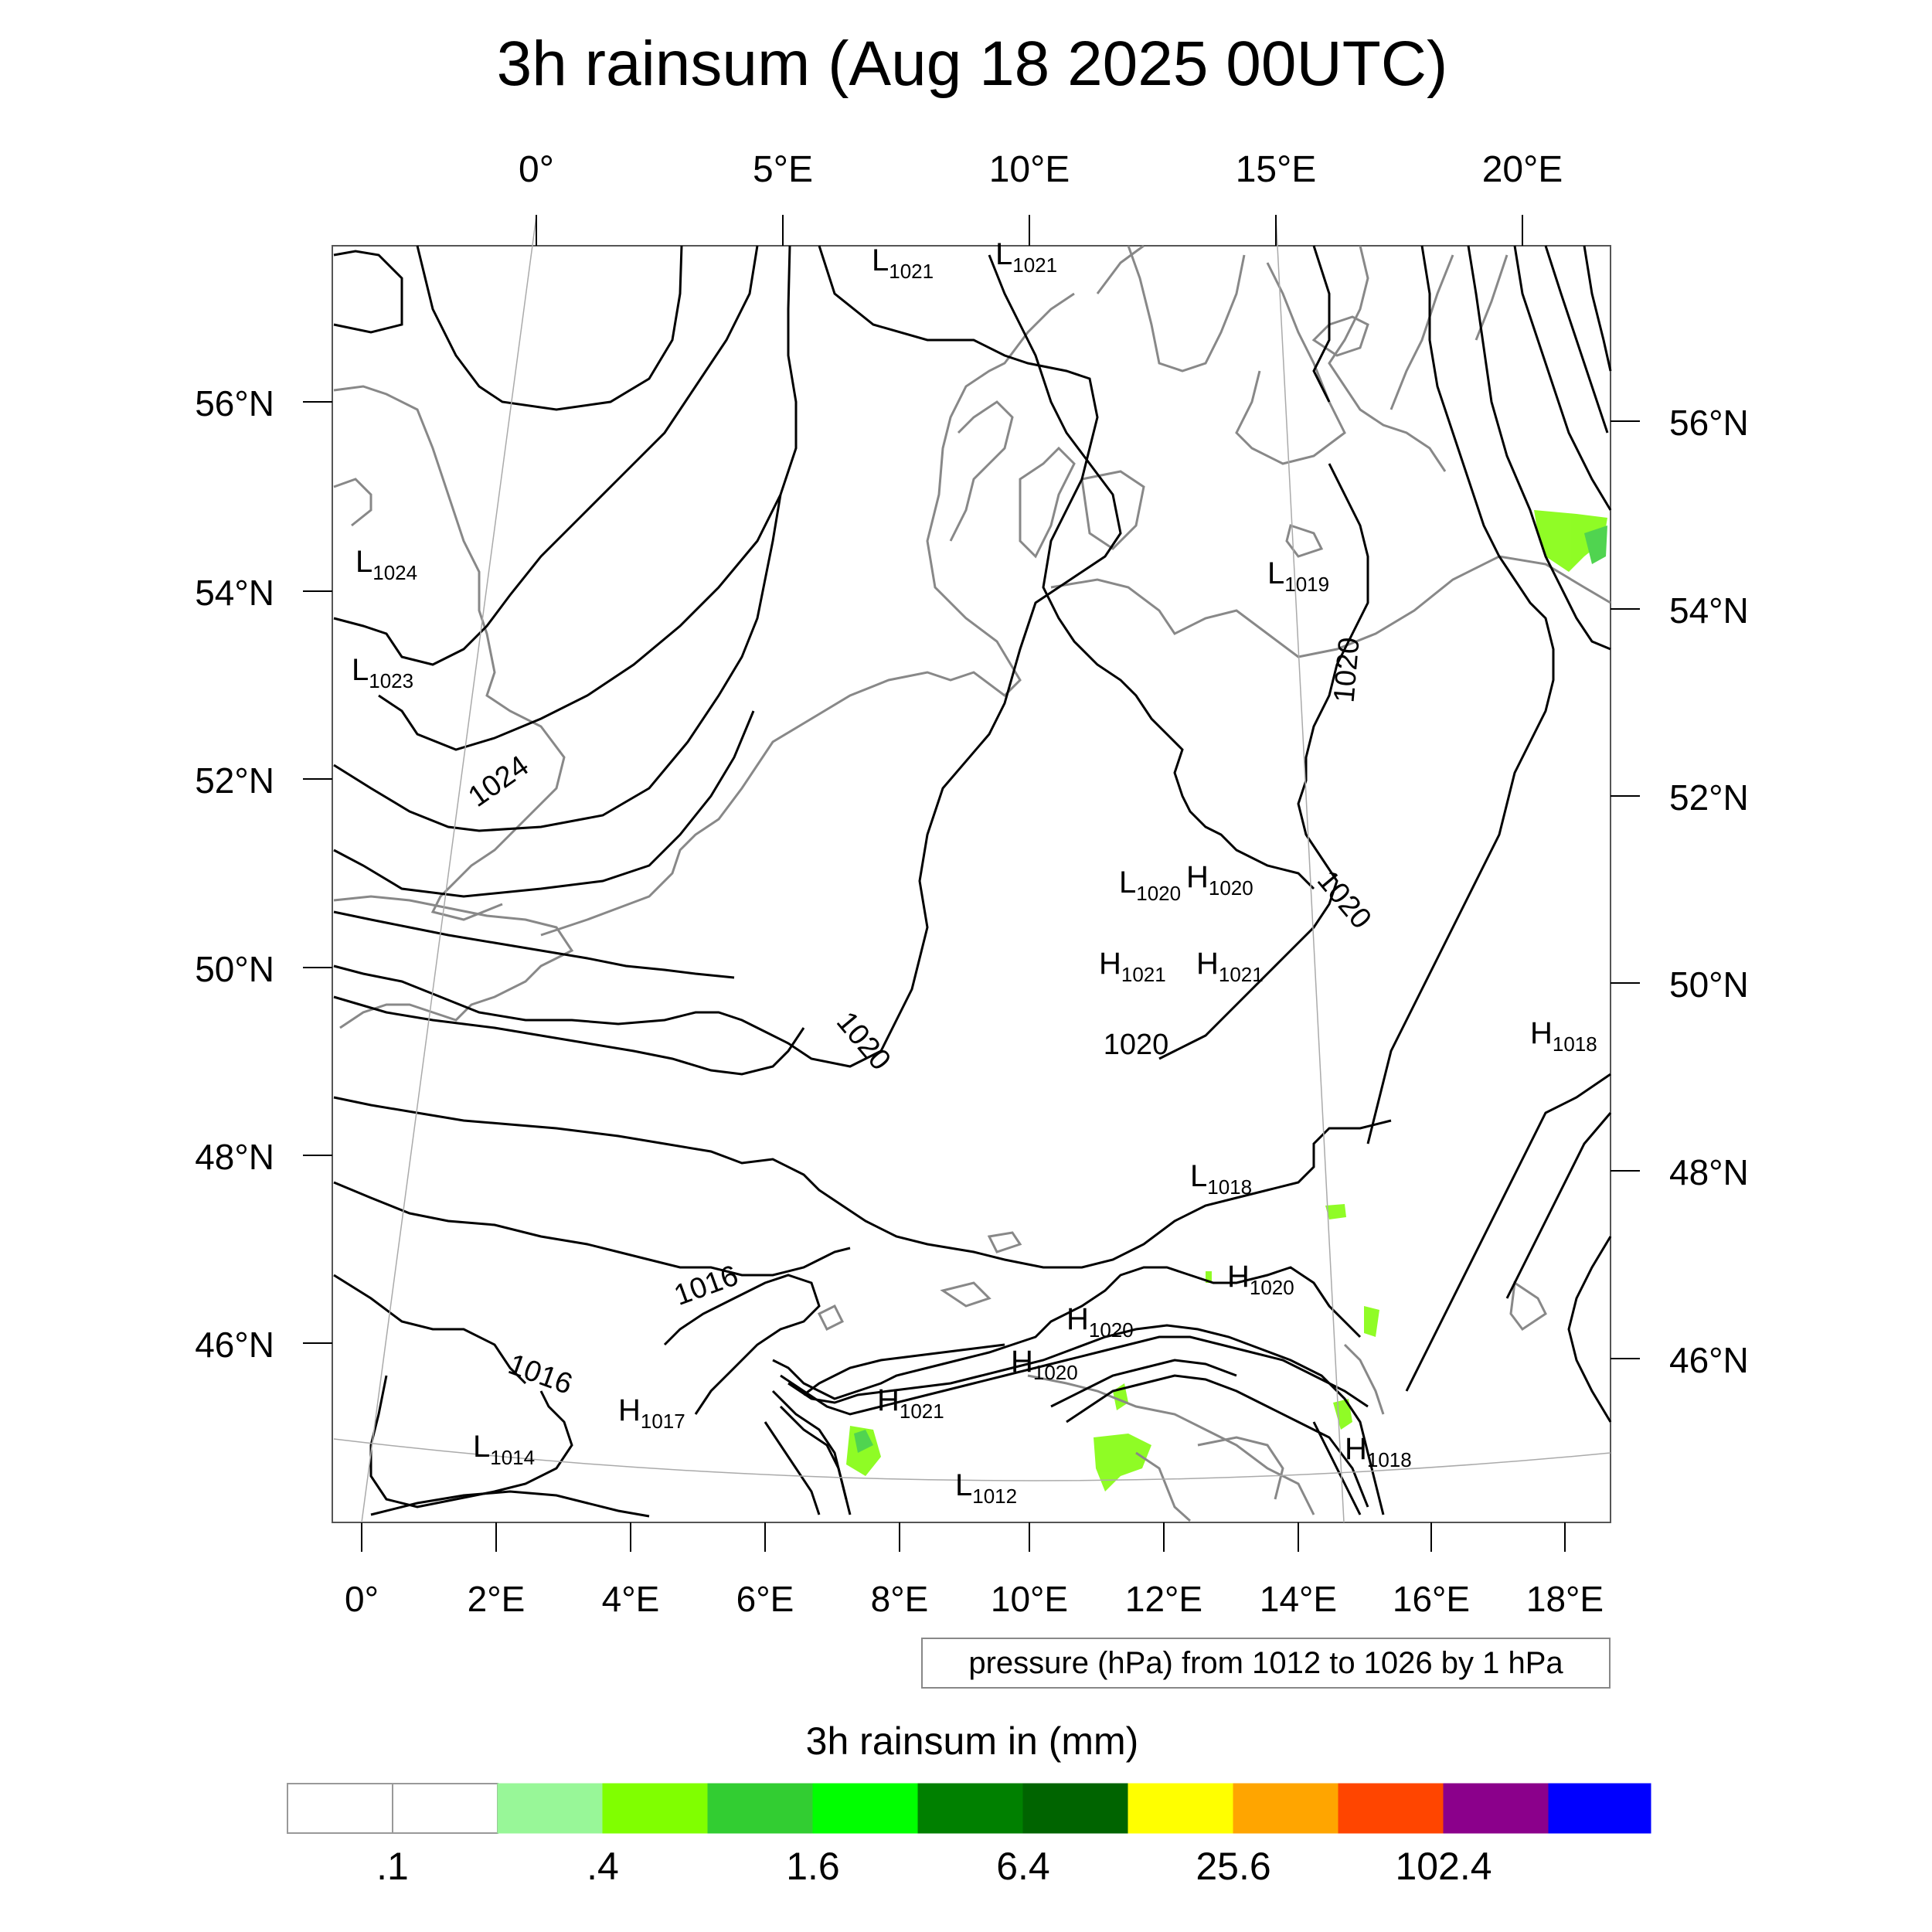 The height and width of the screenshot is (1932, 1932). Describe the element at coordinates (1150, 885) in the screenshot. I see `pressure-center-low: L1020` at that location.